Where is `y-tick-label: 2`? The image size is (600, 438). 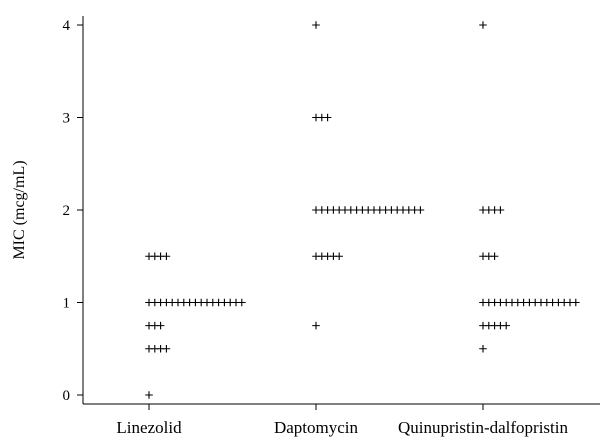
y-tick-label: 2 is located at coordinates (67, 211).